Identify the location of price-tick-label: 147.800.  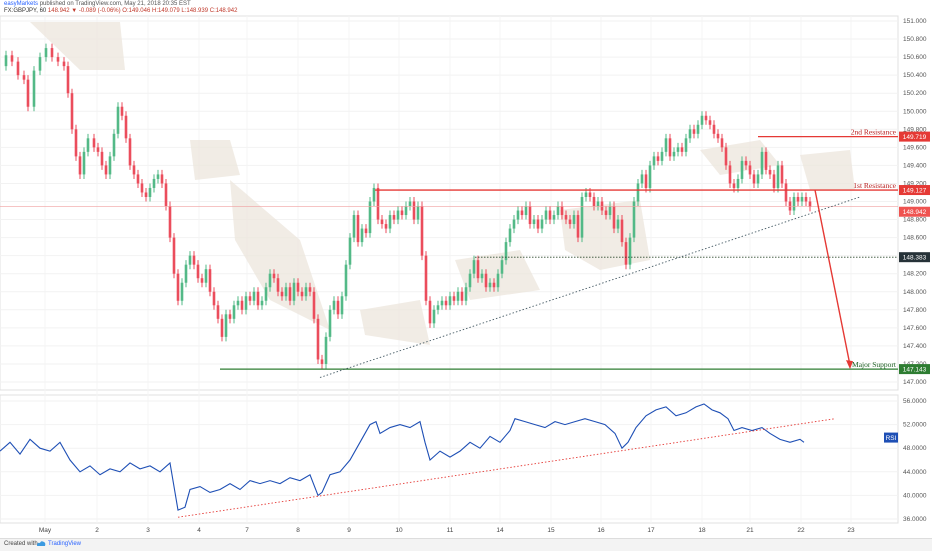
(915, 310).